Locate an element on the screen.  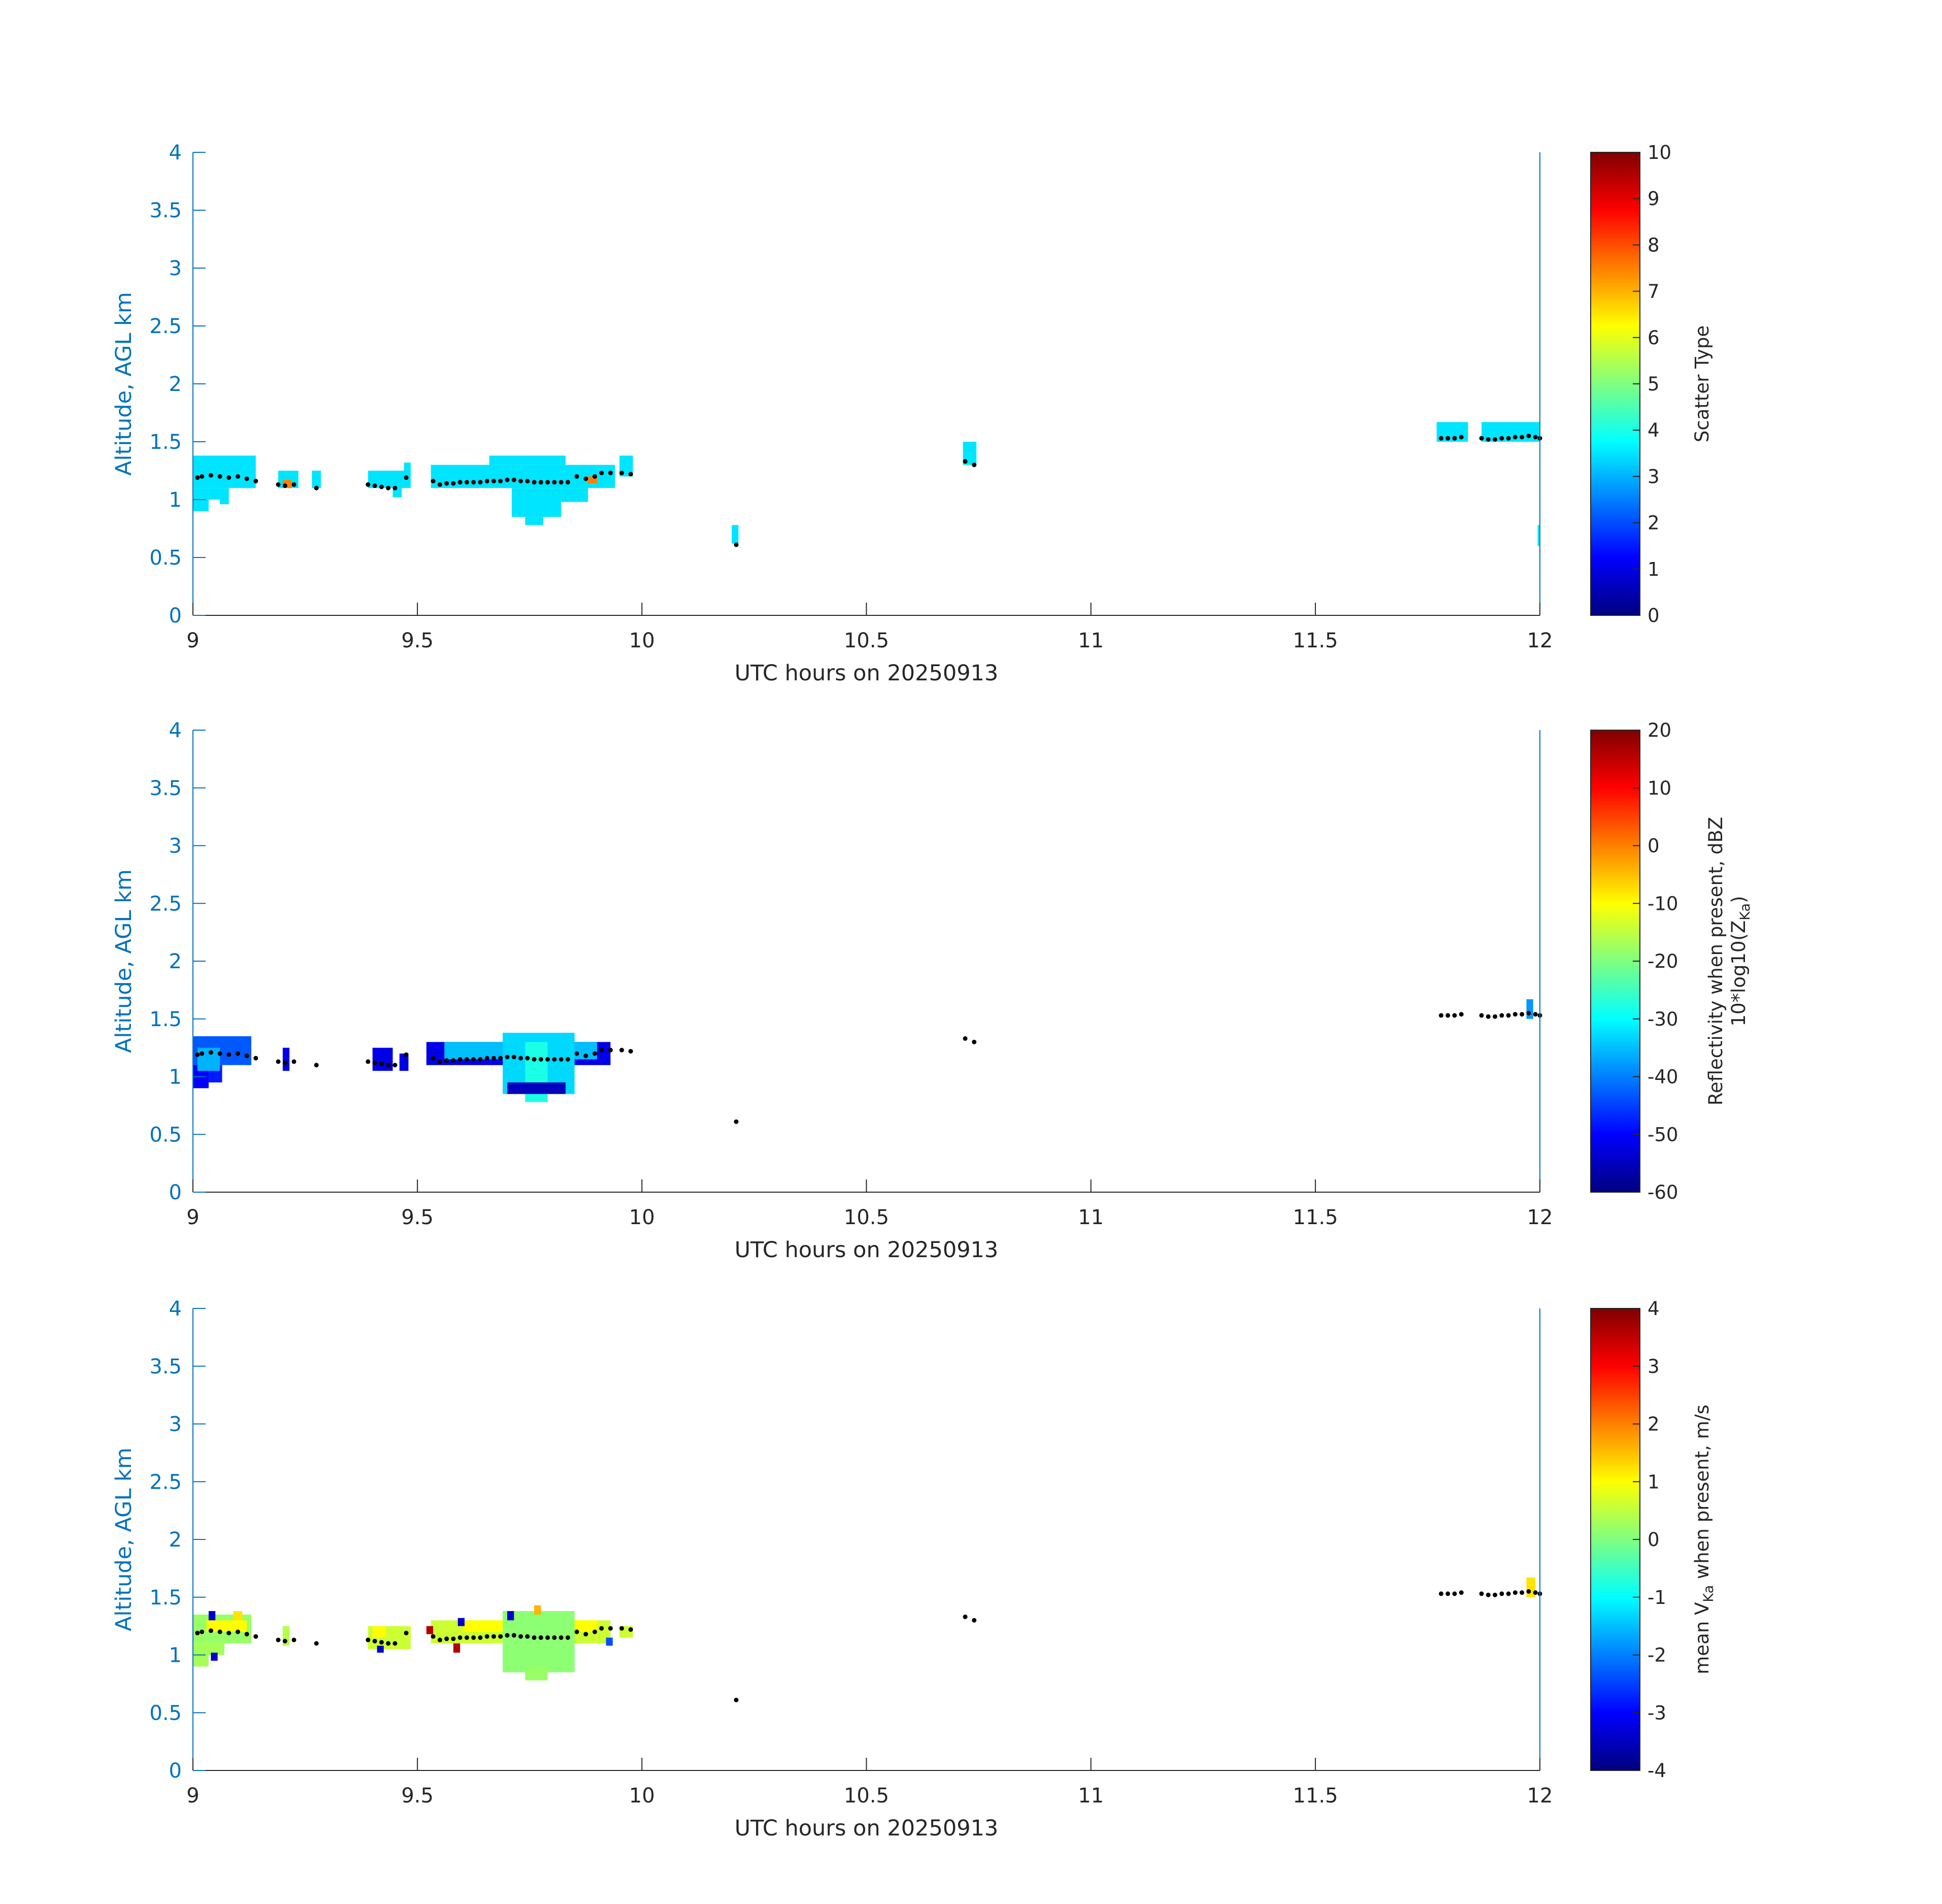
colorbar-tick-label: 0 is located at coordinates (1654, 616).